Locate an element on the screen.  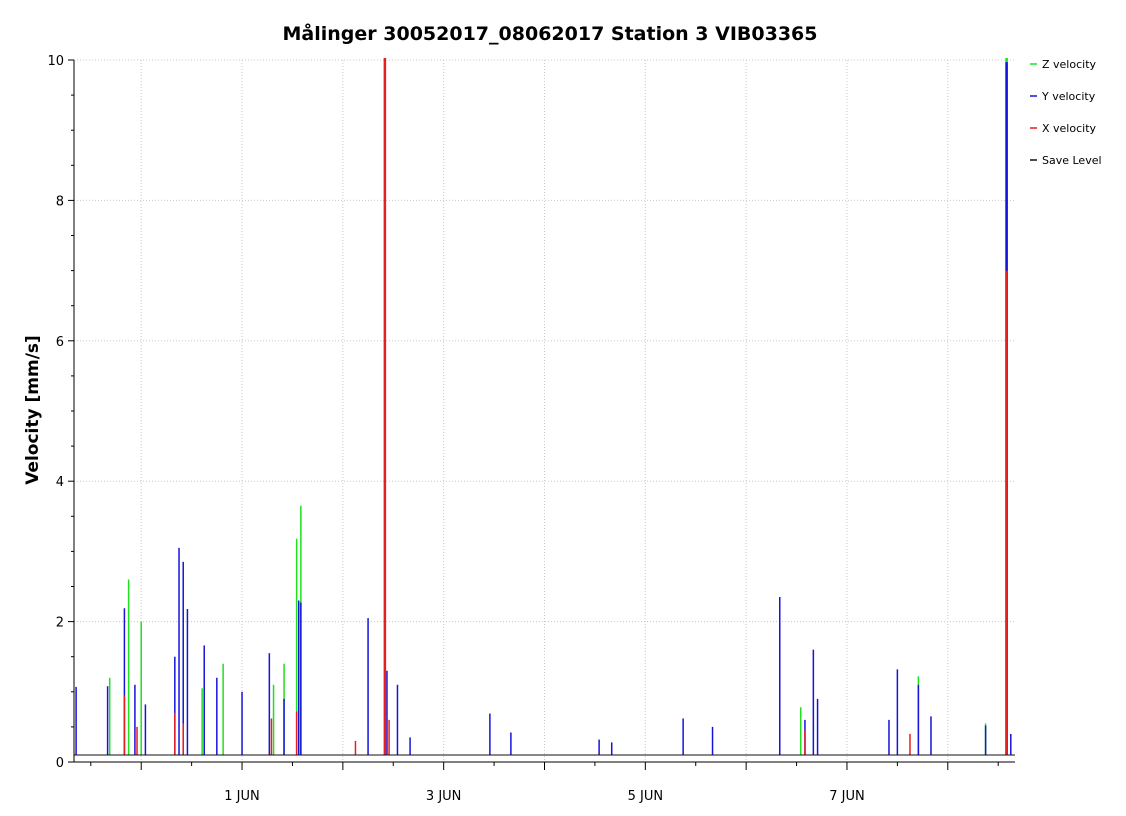
x-tick-label: 1 JUN is located at coordinates (241, 796).